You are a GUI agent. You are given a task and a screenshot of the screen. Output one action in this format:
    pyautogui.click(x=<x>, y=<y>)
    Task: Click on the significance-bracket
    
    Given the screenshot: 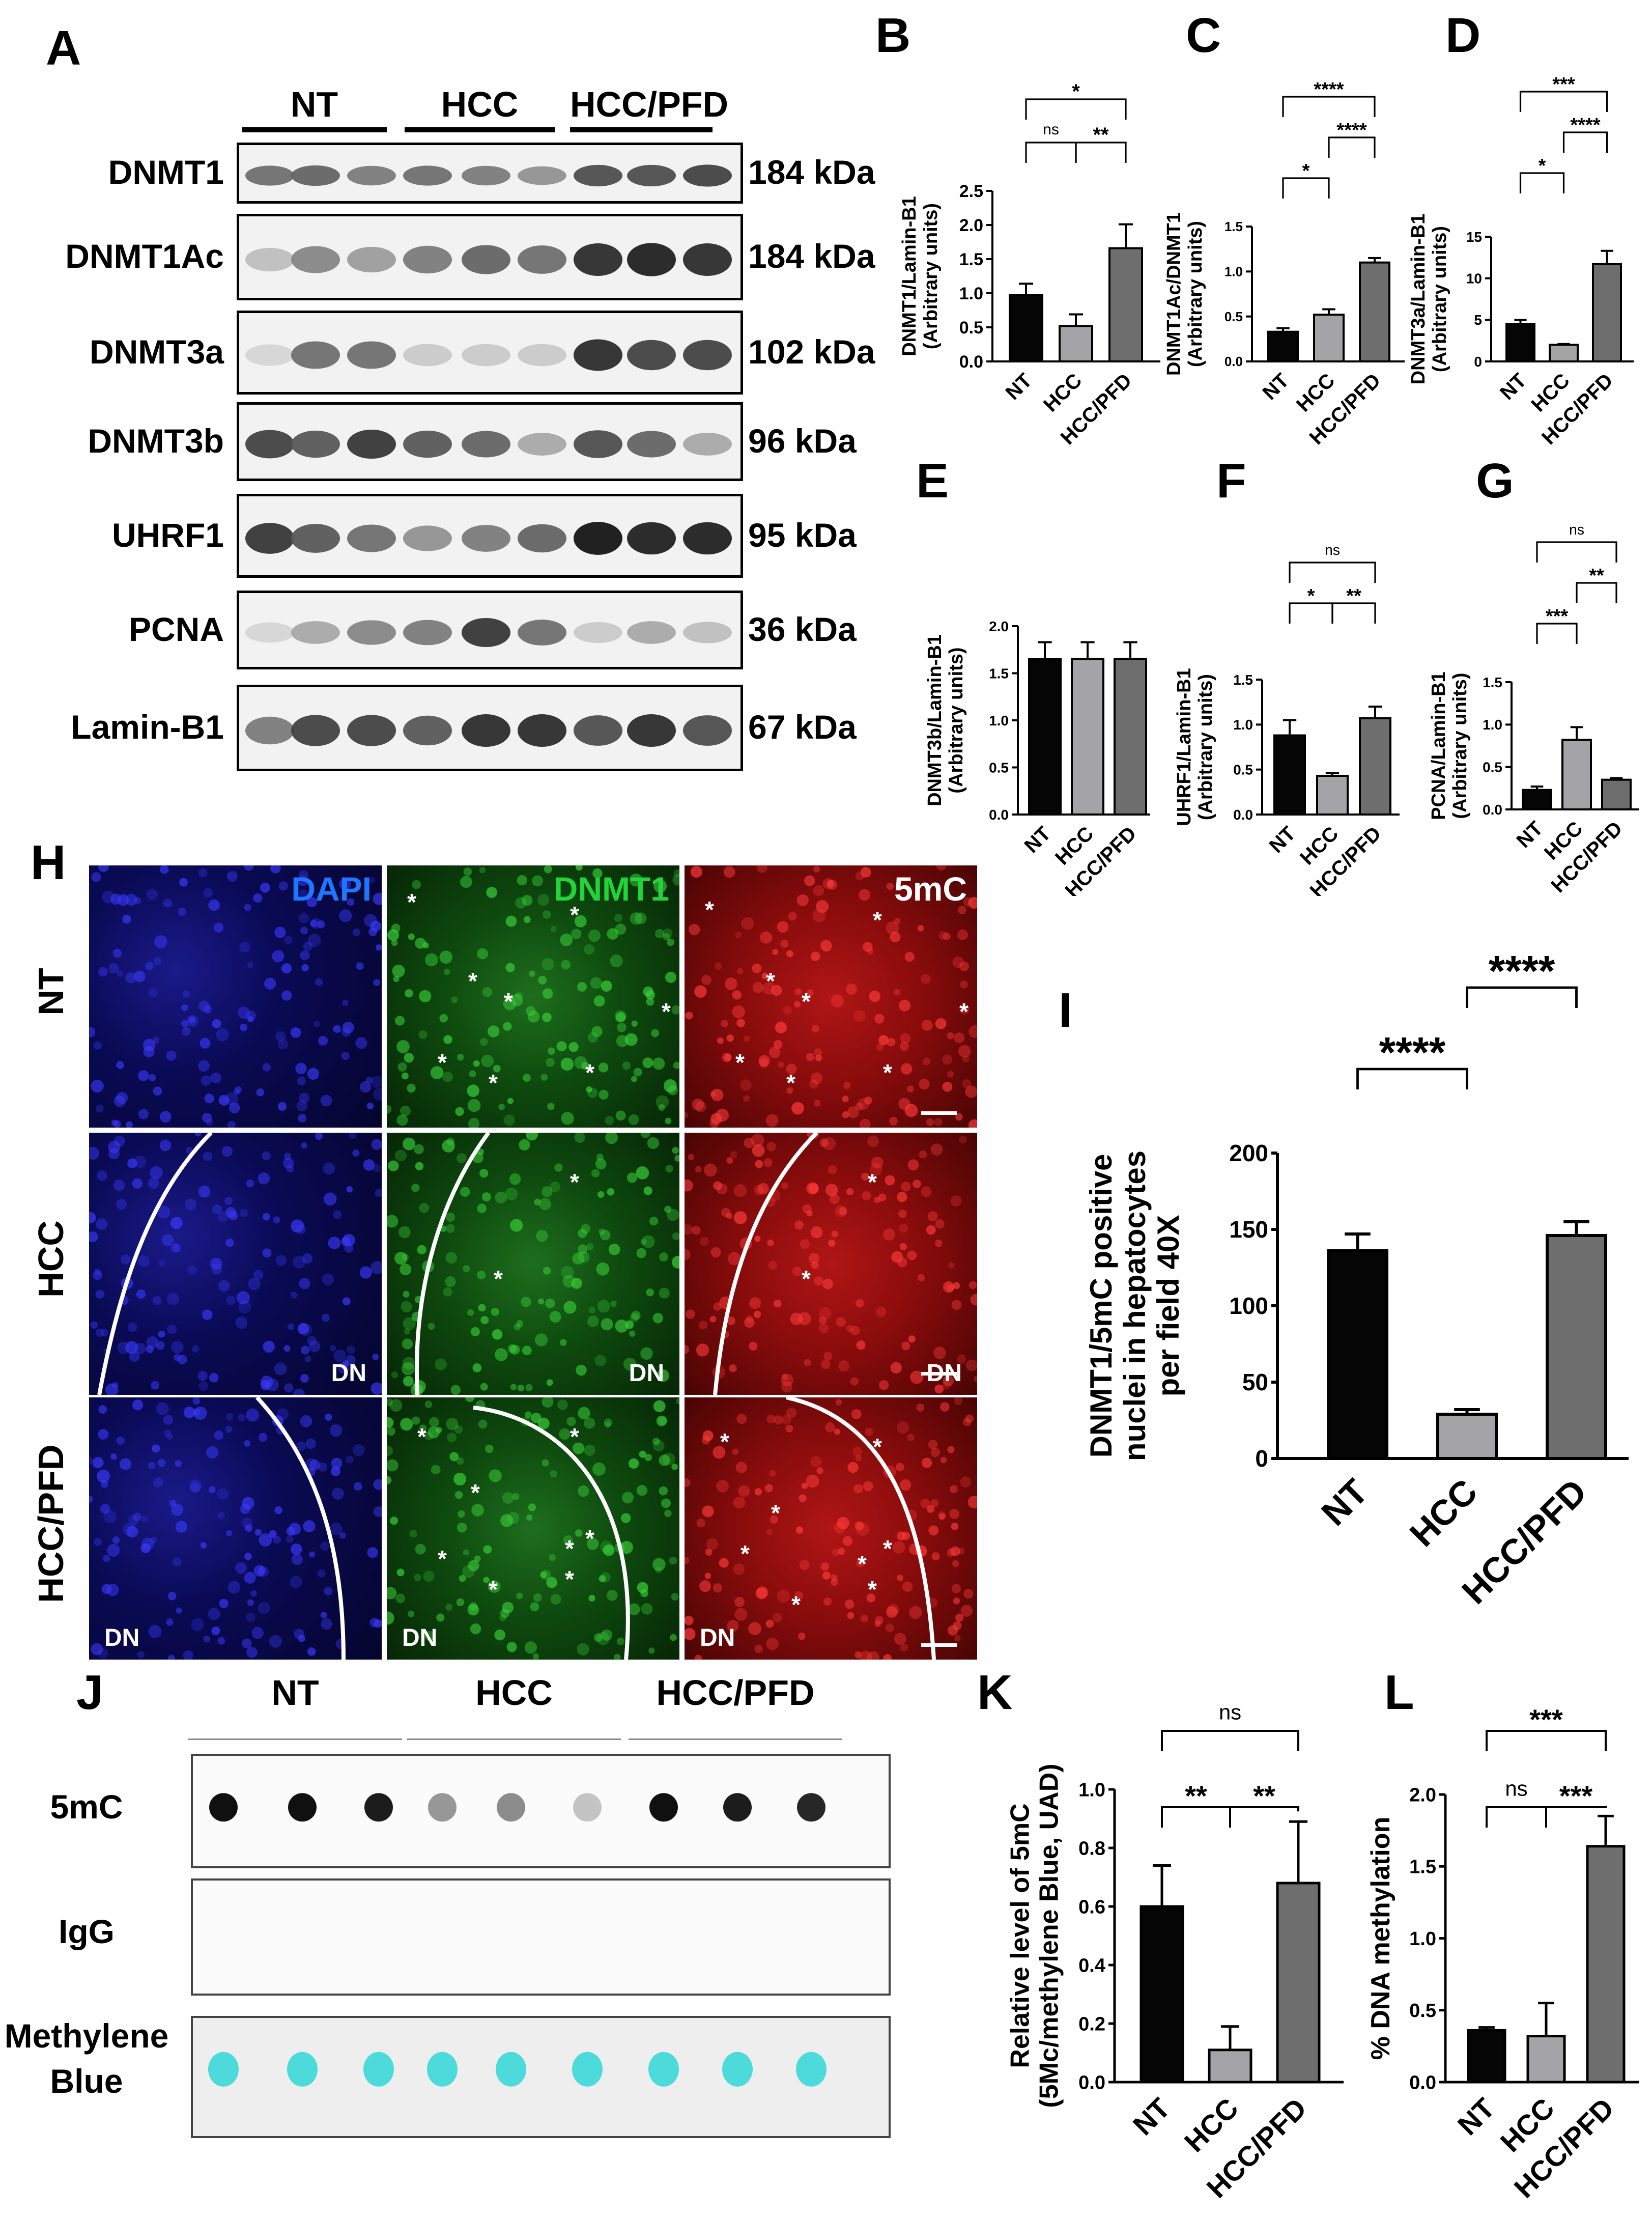 What is the action you would take?
    pyautogui.click(x=1412, y=1078)
    